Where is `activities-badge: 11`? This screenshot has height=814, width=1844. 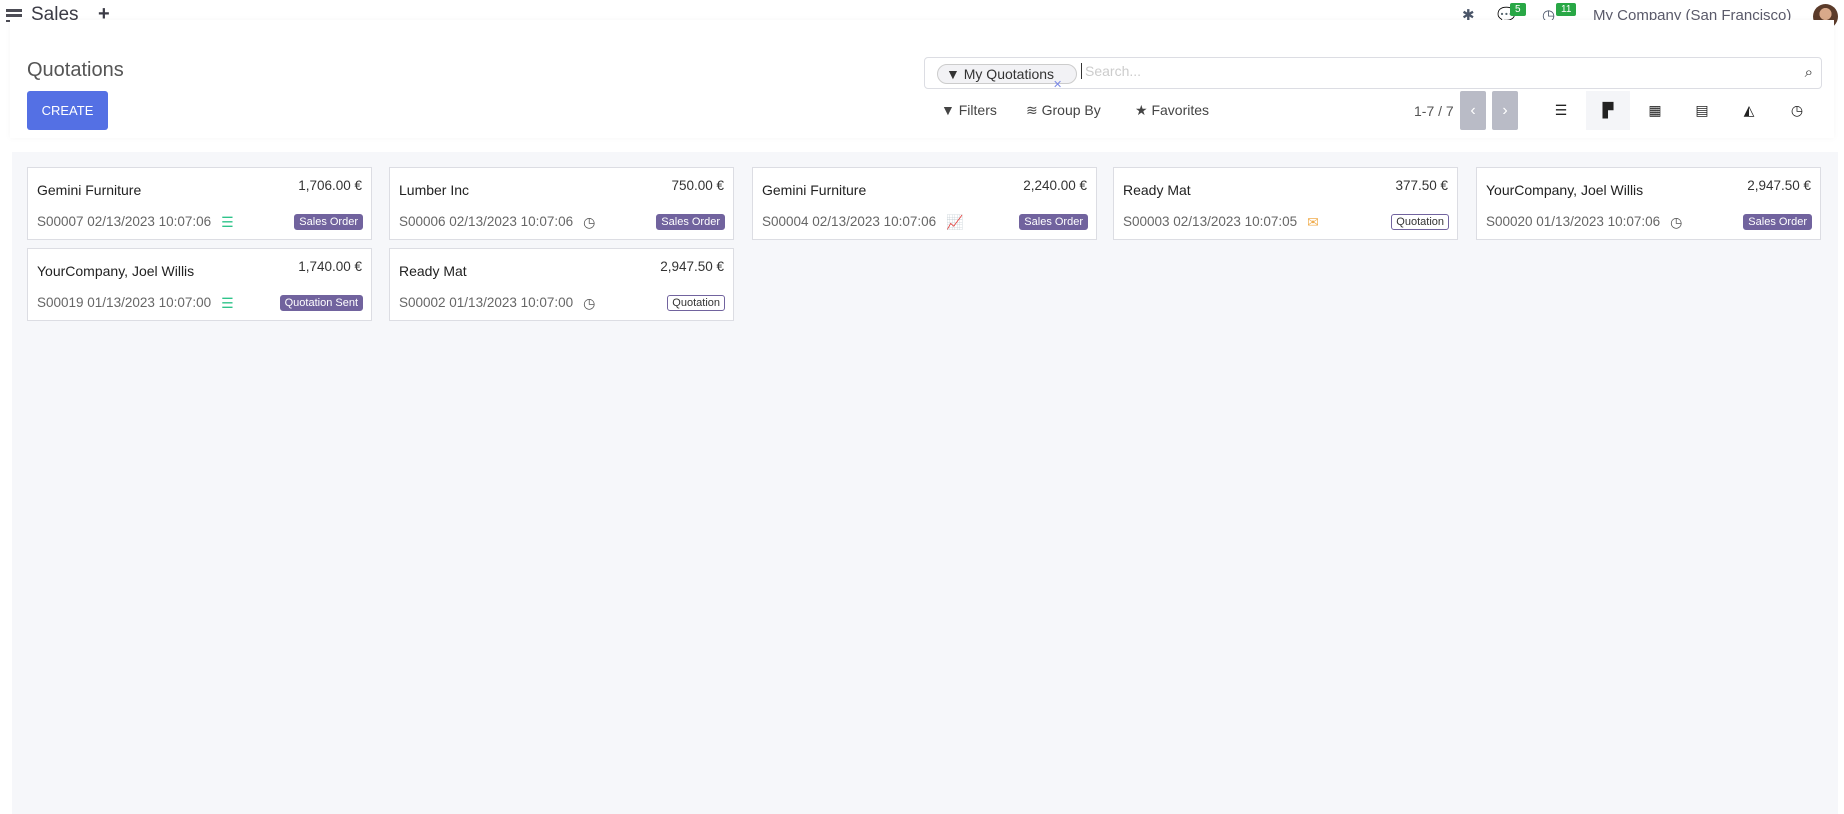
activities-badge: 11 is located at coordinates (1566, 9).